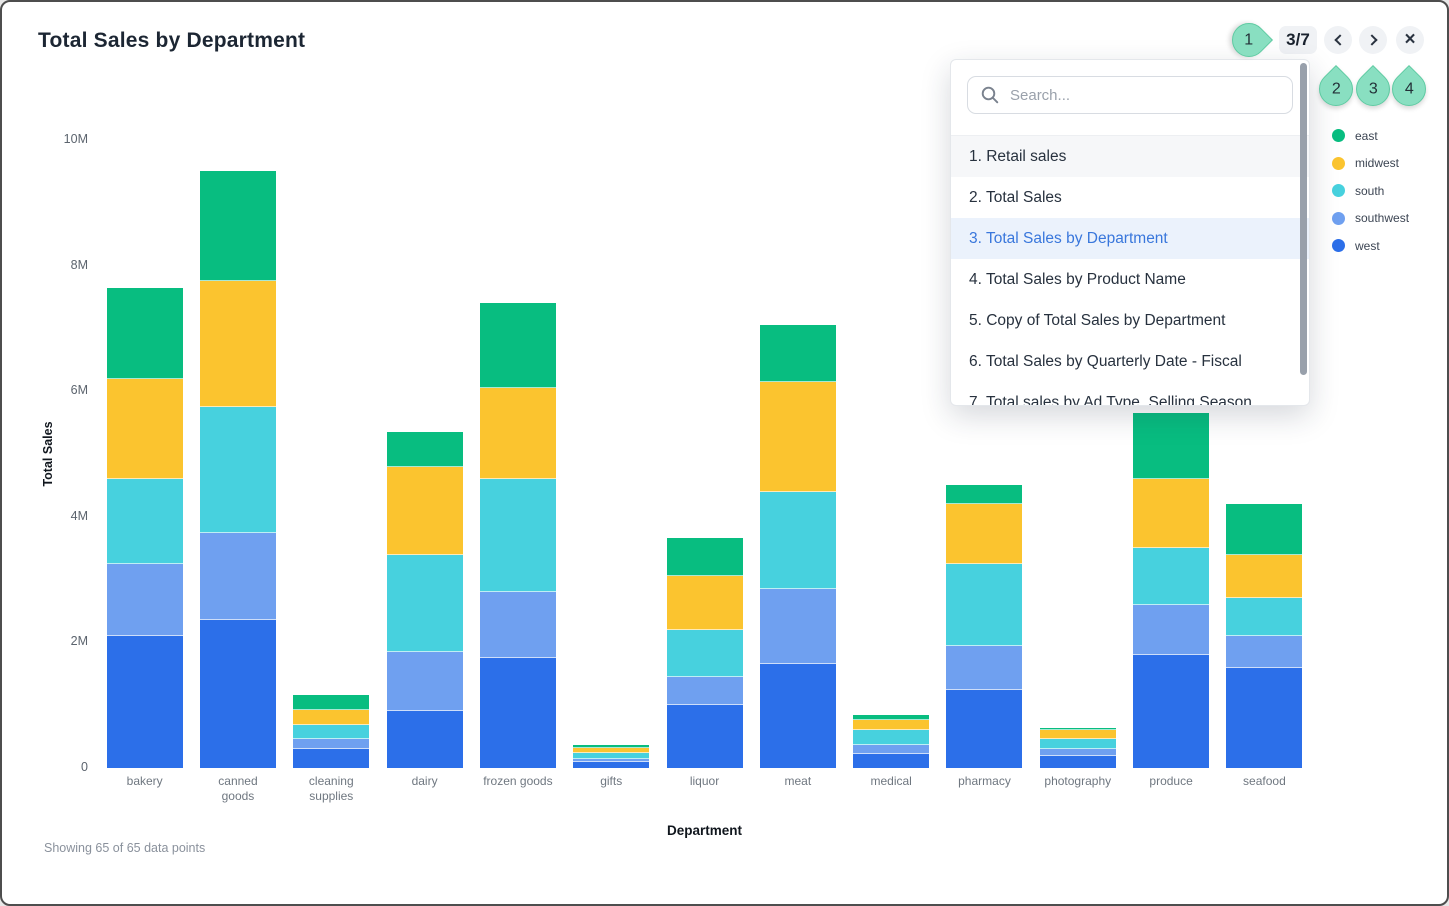  I want to click on dropdown-scrollbar, so click(1303, 219).